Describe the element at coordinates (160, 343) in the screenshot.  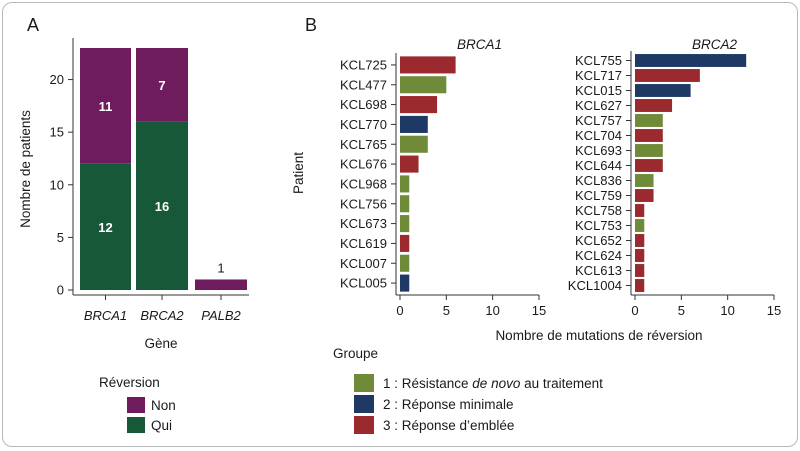
I see `x-axis-title: Gène` at that location.